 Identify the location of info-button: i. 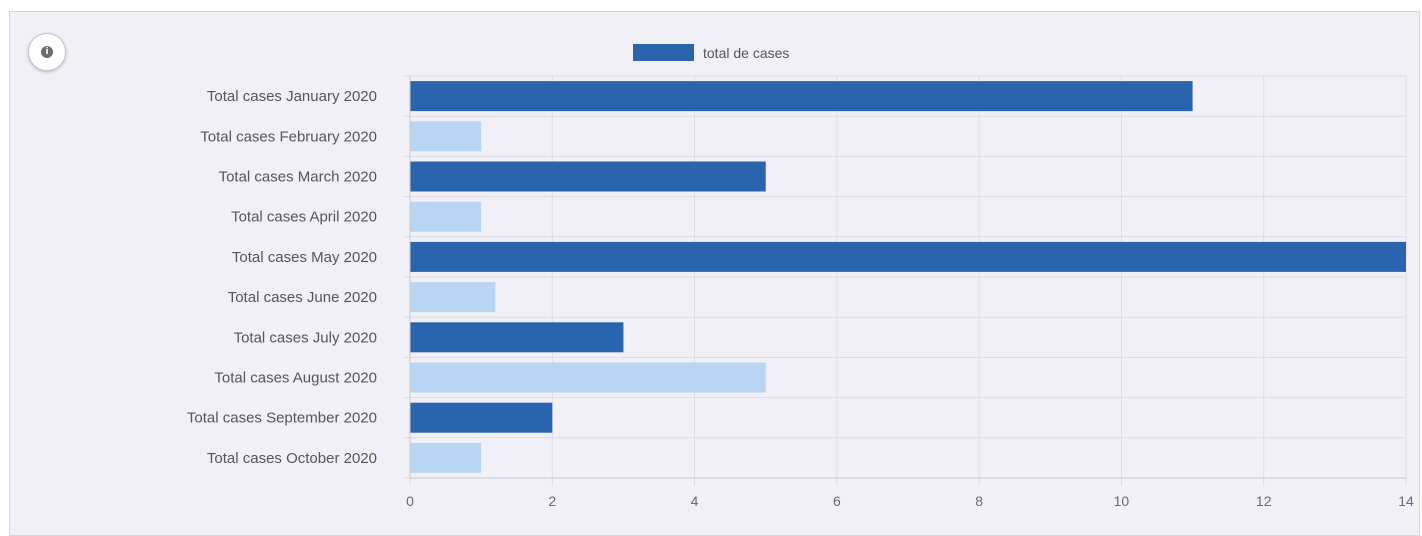
(47, 52).